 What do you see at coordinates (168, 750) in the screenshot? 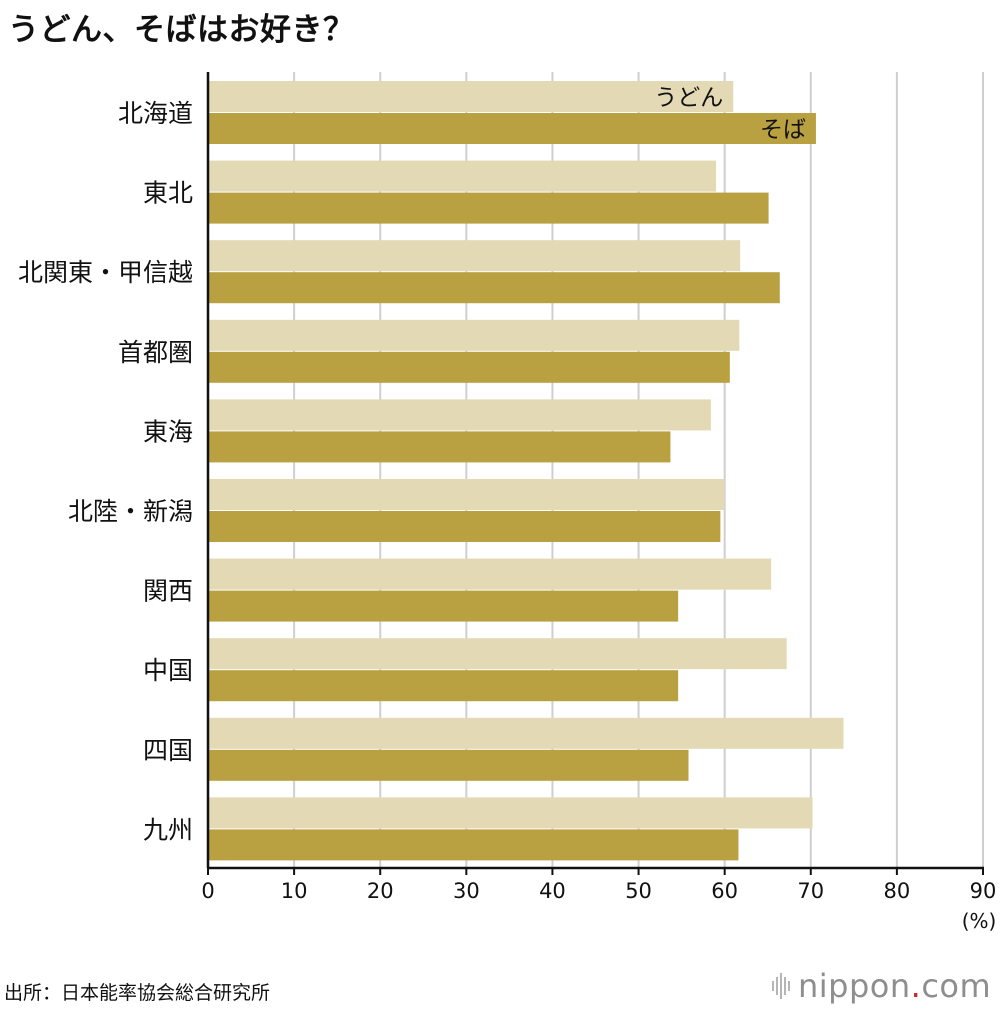
I see `category-label: 四国` at bounding box center [168, 750].